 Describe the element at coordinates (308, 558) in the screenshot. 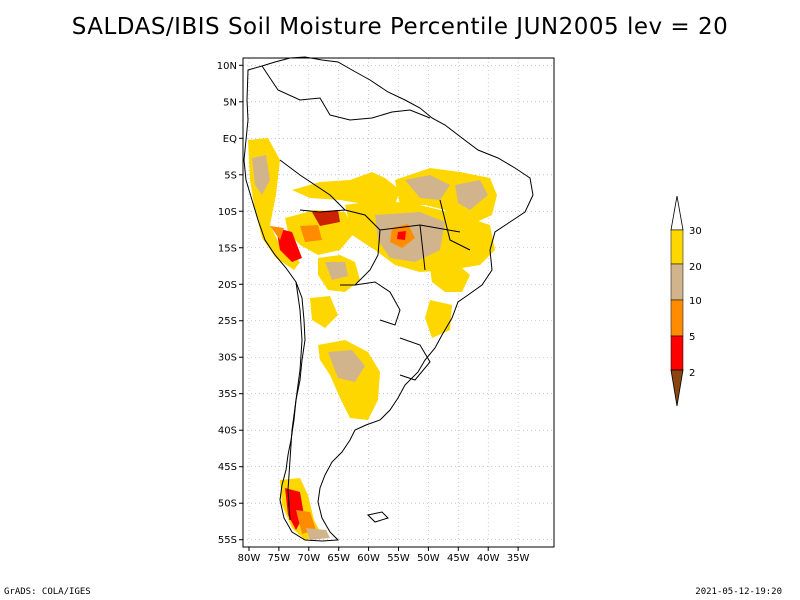

I see `lon-tick-label: 70W` at that location.